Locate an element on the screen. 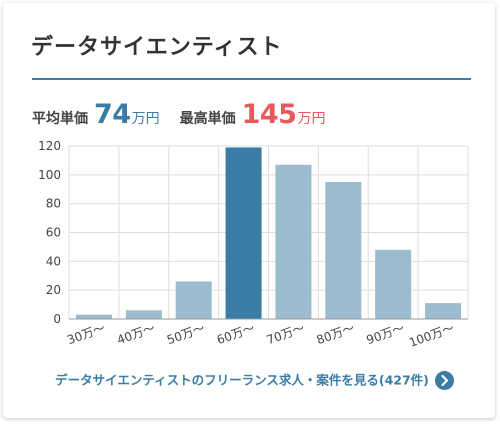 The image size is (500, 425). x-tick-label: 80万〜 is located at coordinates (336, 334).